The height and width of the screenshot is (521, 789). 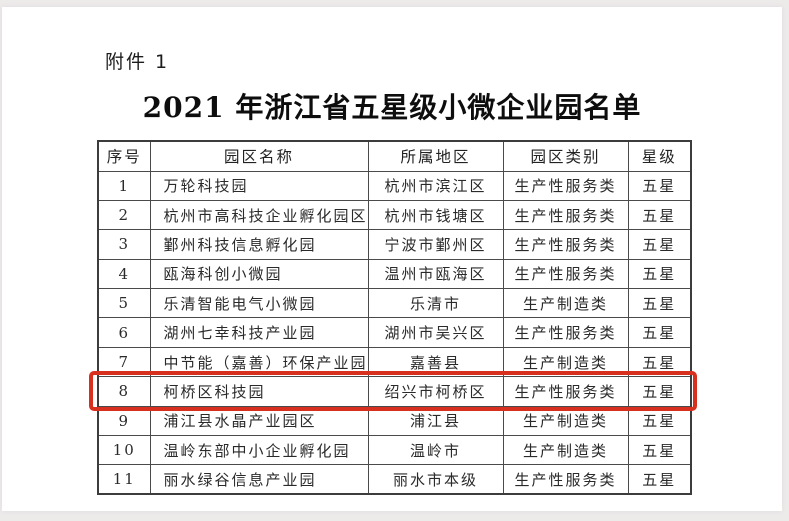 I want to click on cell-index: 5, so click(x=124, y=303).